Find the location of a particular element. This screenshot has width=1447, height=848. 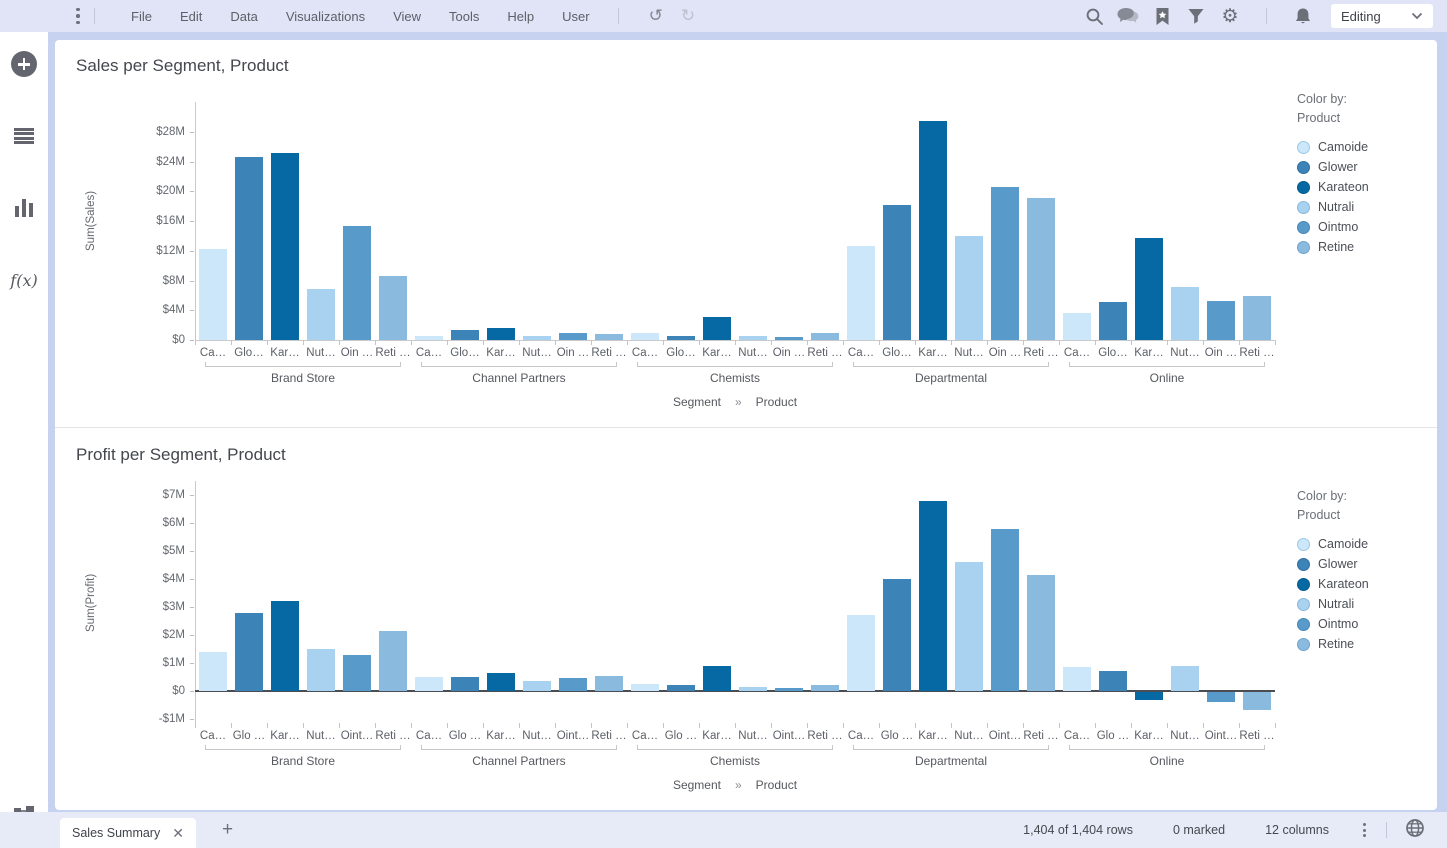

filters-icon is located at coordinates (1196, 16).